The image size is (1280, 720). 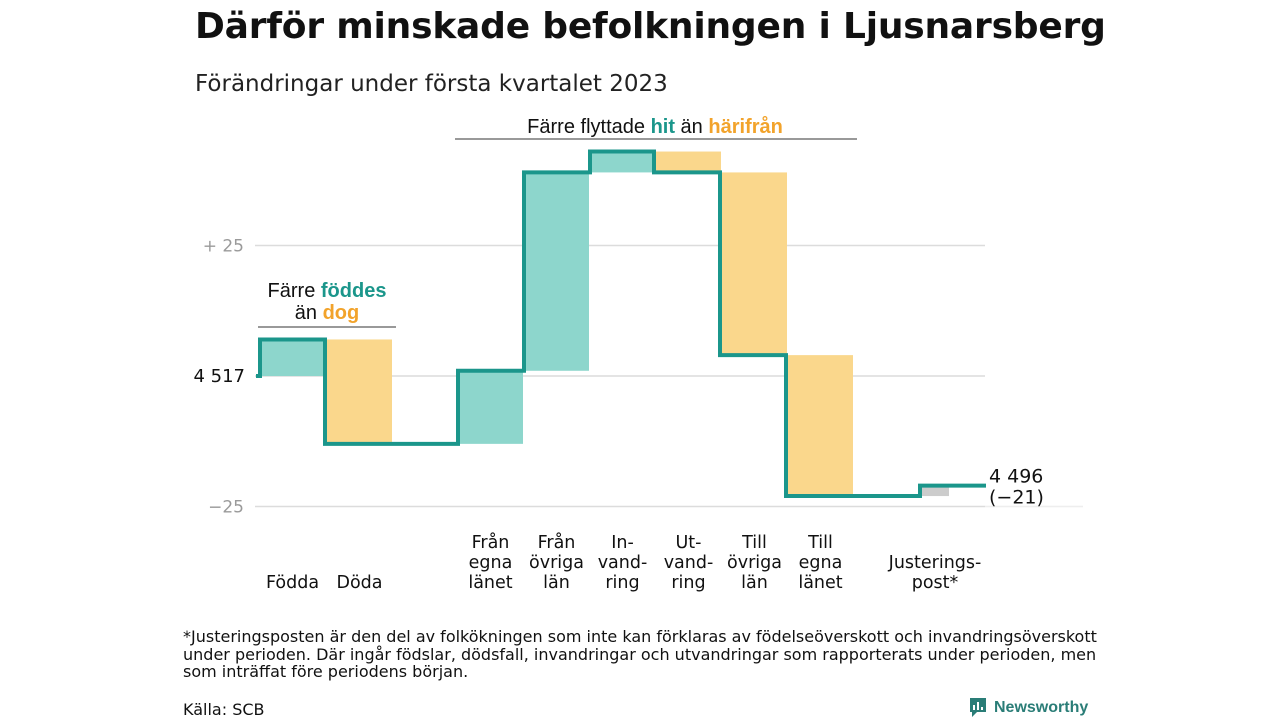 What do you see at coordinates (219, 376) in the screenshot?
I see `baseline-value-label: 4 517` at bounding box center [219, 376].